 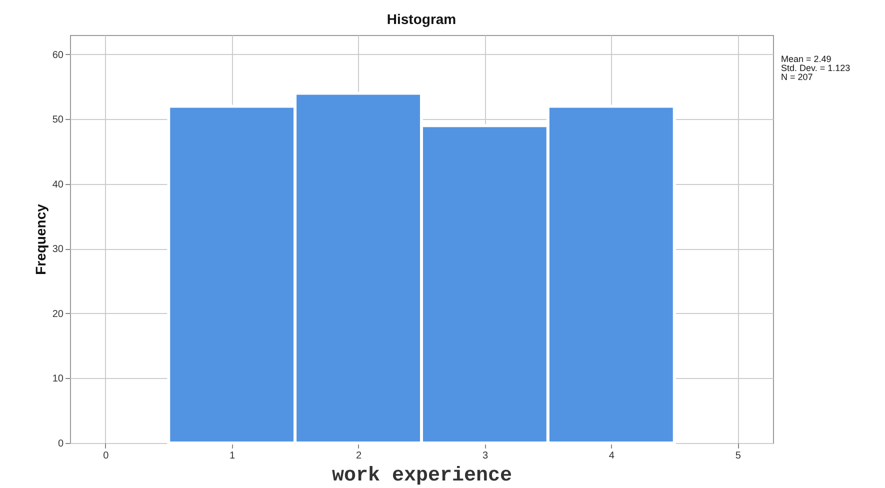 What do you see at coordinates (611, 456) in the screenshot?
I see `x-tick-label: 4` at bounding box center [611, 456].